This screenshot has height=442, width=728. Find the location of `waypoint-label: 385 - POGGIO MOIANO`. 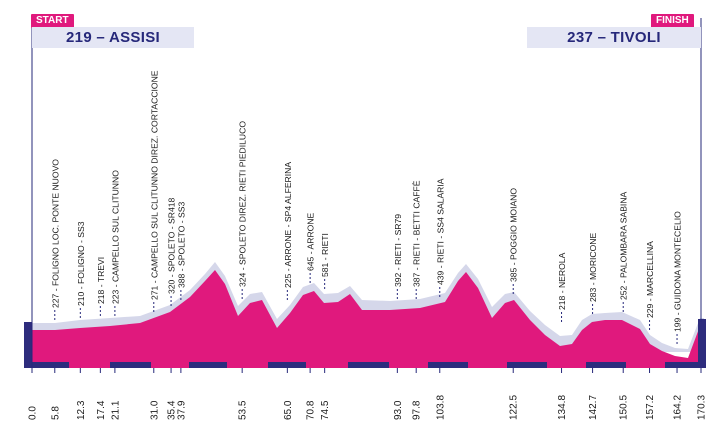

waypoint-label: 385 - POGGIO MOIANO is located at coordinates (514, 235).